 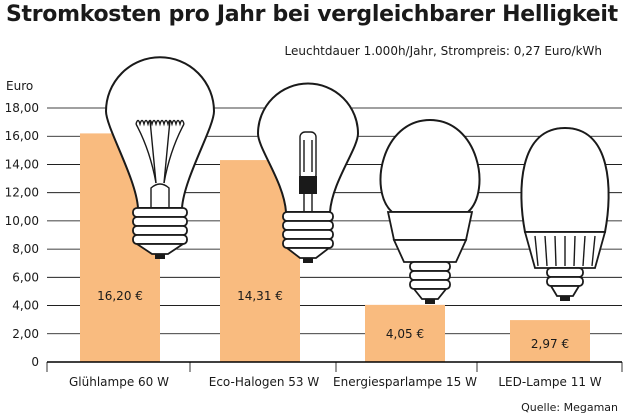 What do you see at coordinates (160, 157) in the screenshot?
I see `incandescent-bulb-icon` at bounding box center [160, 157].